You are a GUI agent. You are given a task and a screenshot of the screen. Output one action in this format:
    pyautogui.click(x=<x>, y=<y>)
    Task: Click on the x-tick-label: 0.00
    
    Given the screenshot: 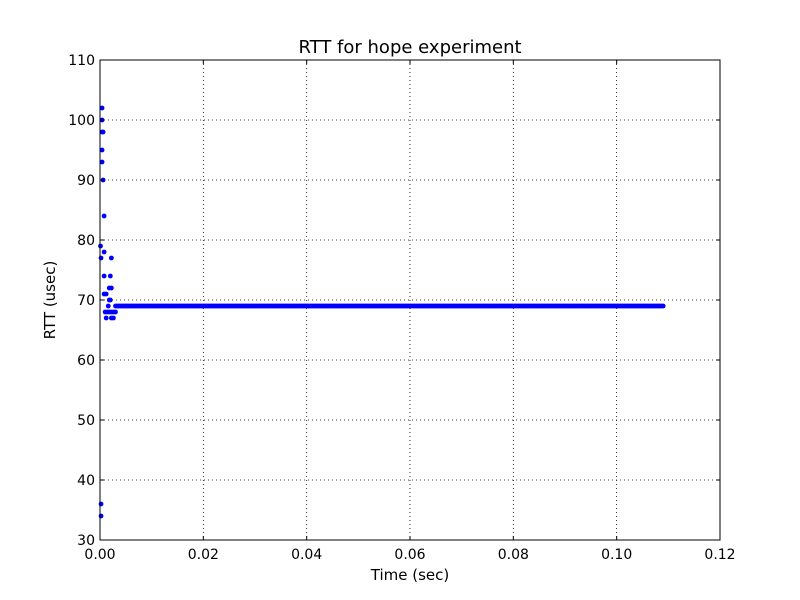 What is the action you would take?
    pyautogui.click(x=99, y=555)
    